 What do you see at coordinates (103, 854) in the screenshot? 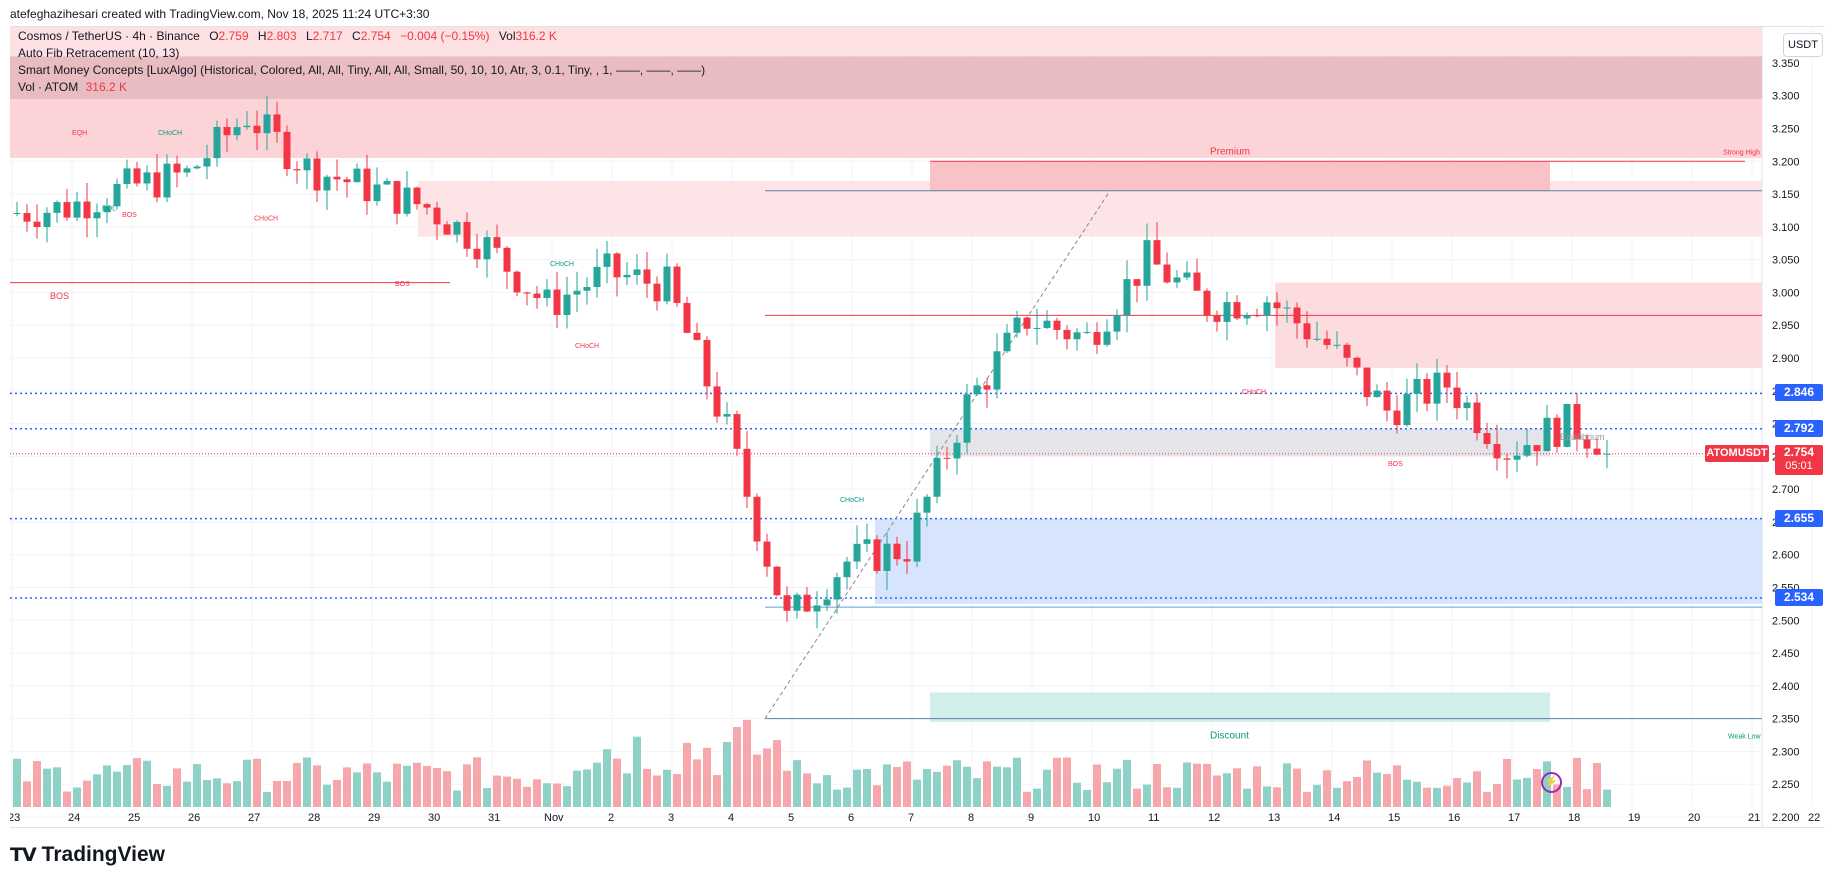
I see `tradingview-brand: TradingView` at bounding box center [103, 854].